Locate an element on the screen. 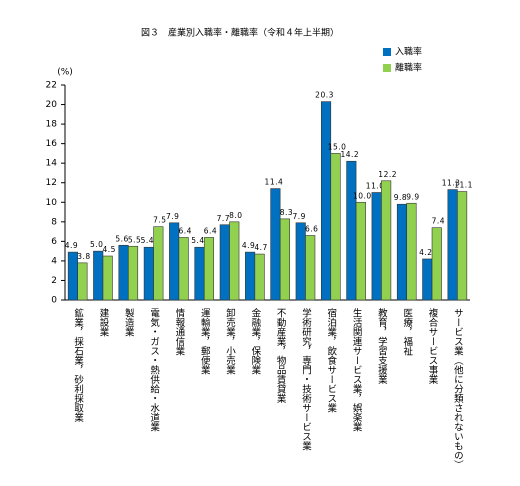  value-label: 9.9 is located at coordinates (412, 196).